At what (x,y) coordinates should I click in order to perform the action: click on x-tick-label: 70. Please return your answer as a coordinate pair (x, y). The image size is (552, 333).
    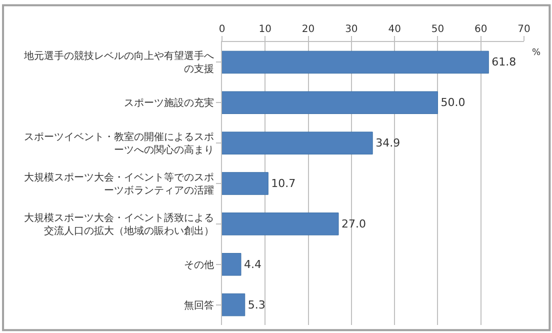
    Looking at the image, I should click on (524, 29).